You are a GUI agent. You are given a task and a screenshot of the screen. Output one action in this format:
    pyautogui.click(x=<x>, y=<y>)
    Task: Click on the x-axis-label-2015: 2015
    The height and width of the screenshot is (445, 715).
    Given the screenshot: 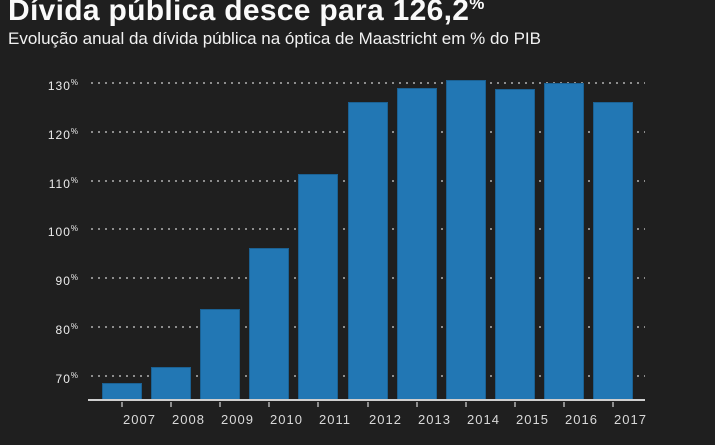 What is the action you would take?
    pyautogui.click(x=532, y=419)
    